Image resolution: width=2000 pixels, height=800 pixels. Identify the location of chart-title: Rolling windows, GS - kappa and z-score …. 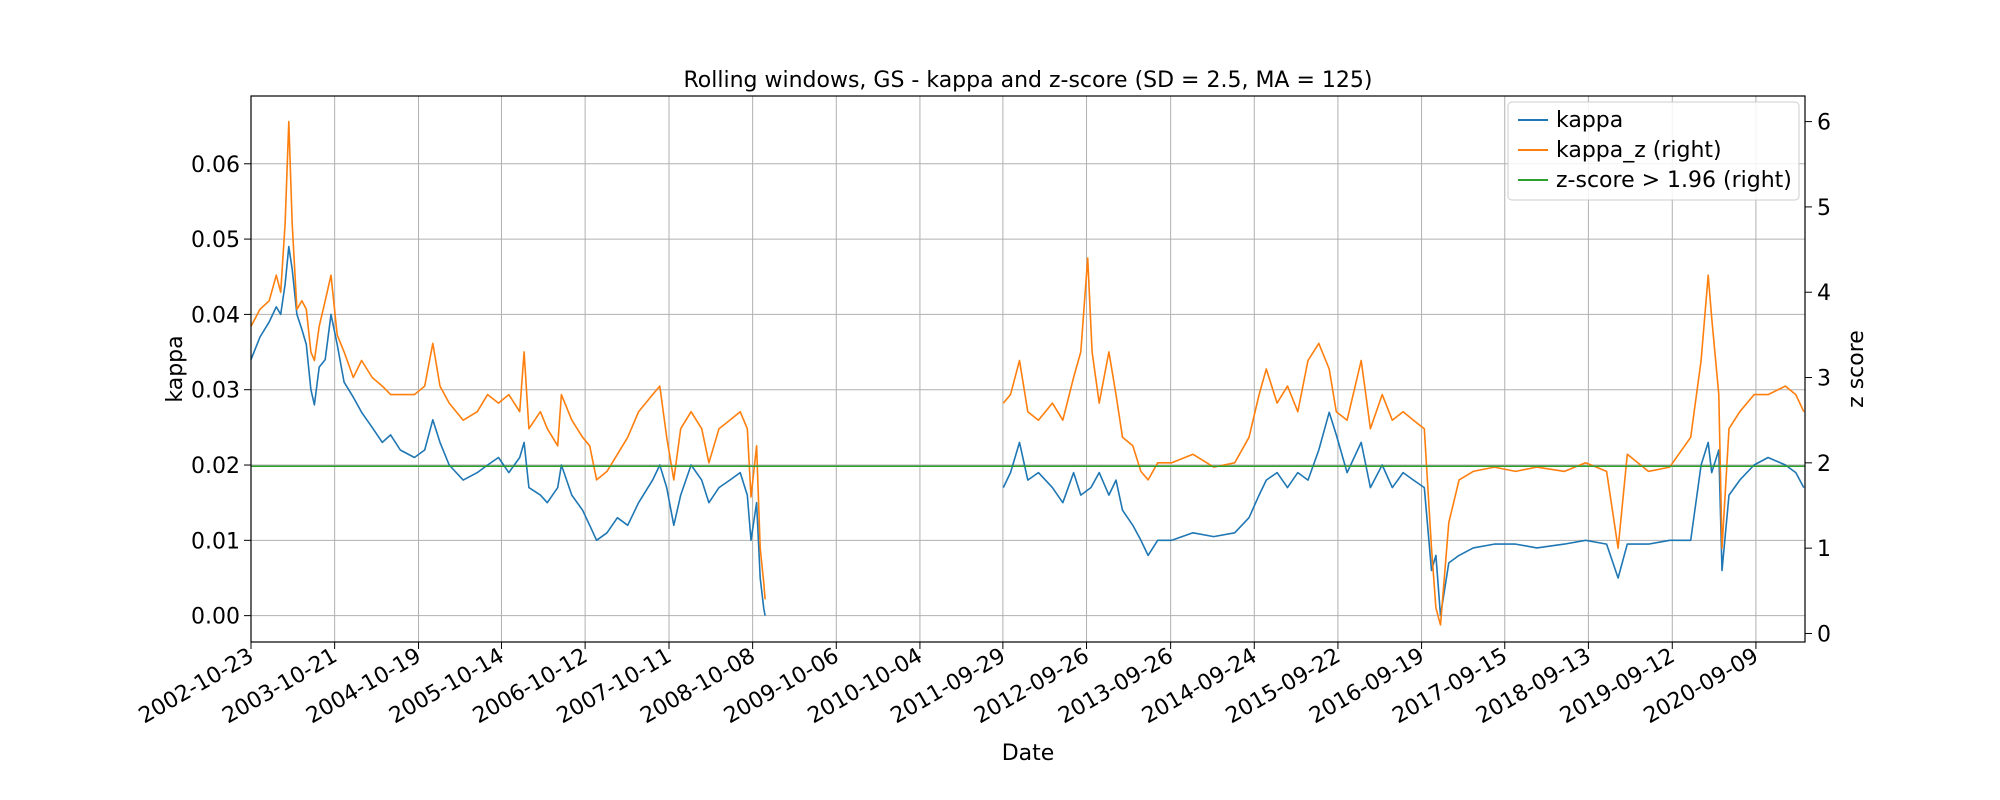
(1028, 80).